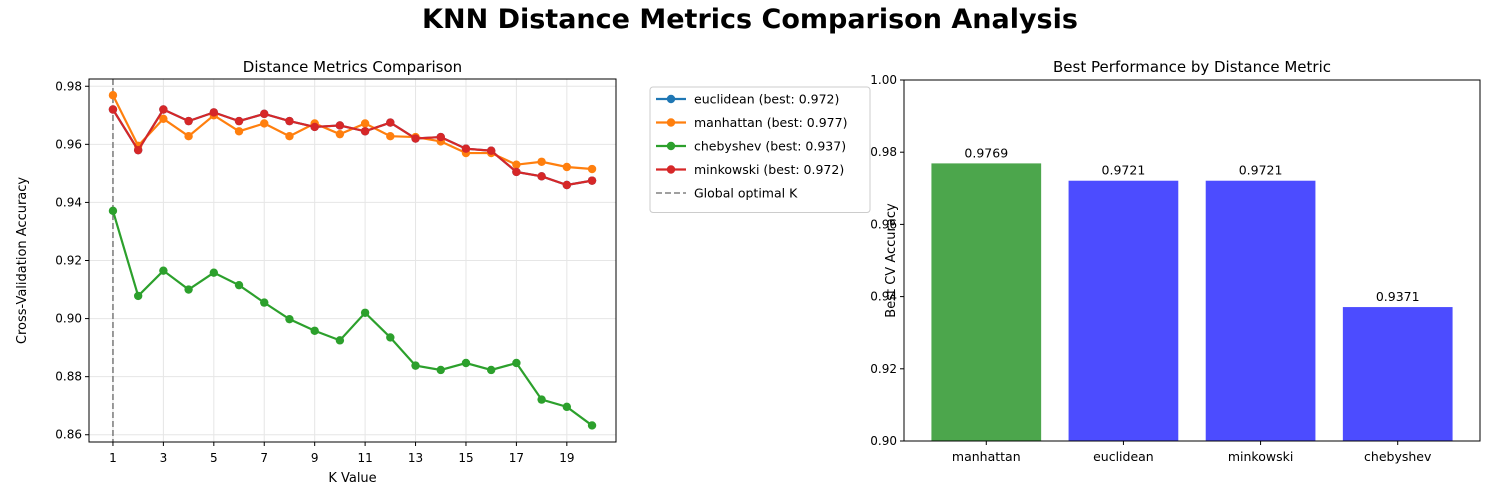  What do you see at coordinates (1124, 170) in the screenshot?
I see `bar-value-label: 0.9721` at bounding box center [1124, 170].